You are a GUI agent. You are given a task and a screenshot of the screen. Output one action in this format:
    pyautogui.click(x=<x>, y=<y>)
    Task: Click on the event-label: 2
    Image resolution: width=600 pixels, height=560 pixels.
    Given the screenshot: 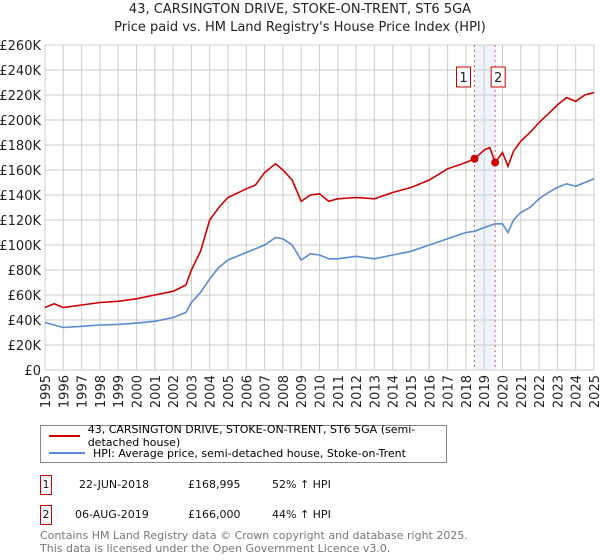 What is the action you would take?
    pyautogui.click(x=498, y=78)
    